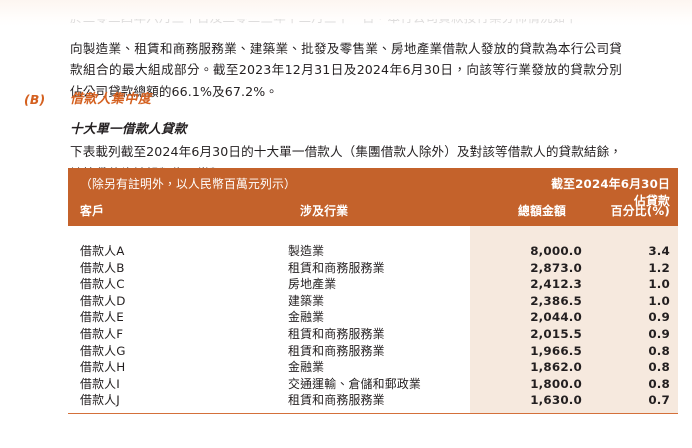  I want to click on page-top-tint, so click(346, 13).